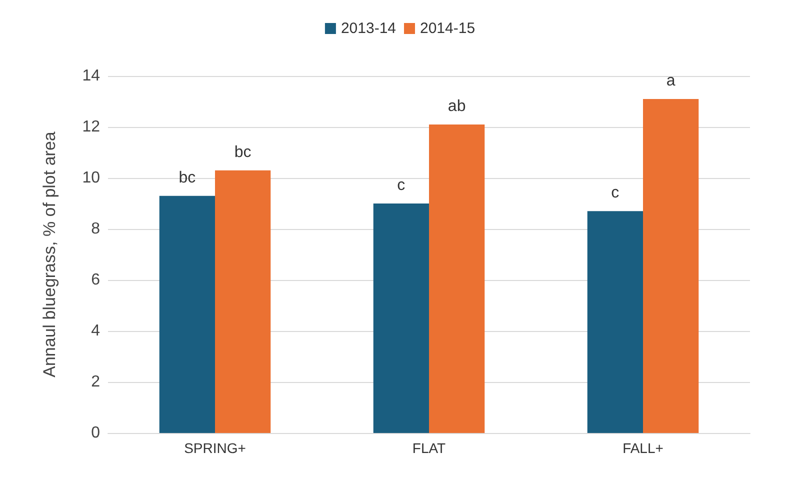 The width and height of the screenshot is (800, 489). Describe the element at coordinates (671, 81) in the screenshot. I see `data-label: a` at that location.